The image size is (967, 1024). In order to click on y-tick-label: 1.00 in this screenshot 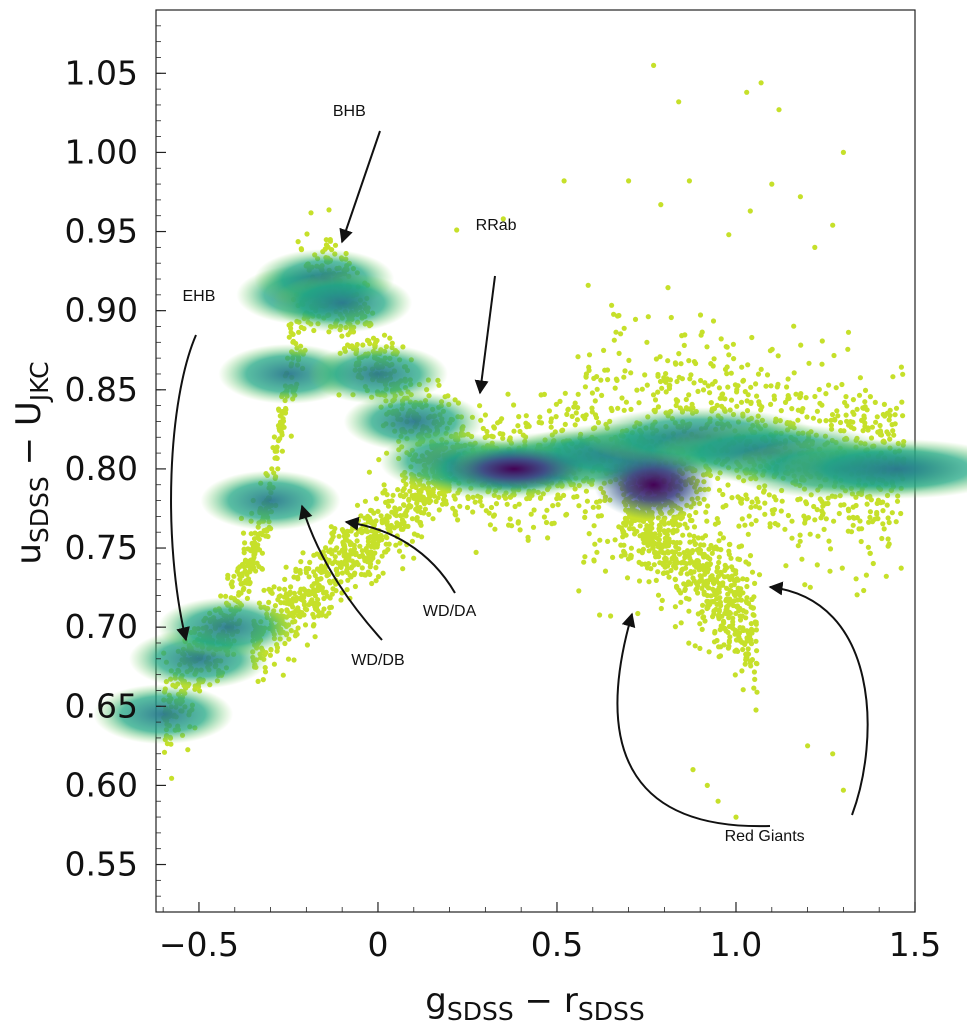, I will do `click(101, 151)`.